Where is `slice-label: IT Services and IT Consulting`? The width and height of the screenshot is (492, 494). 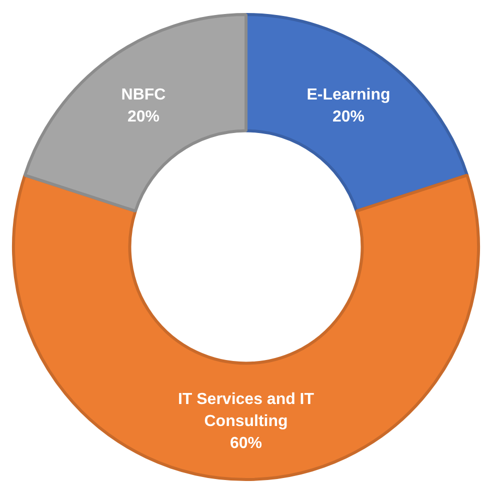 slice-label: IT Services and IT Consulting is located at coordinates (246, 410).